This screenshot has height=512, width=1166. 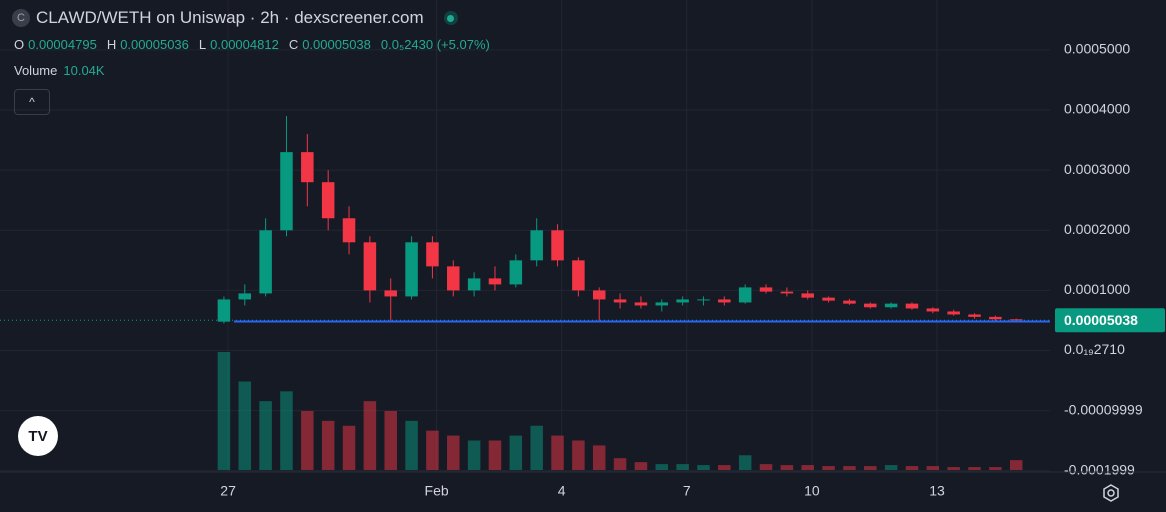 I want to click on x-tick-label: 27, so click(x=228, y=491).